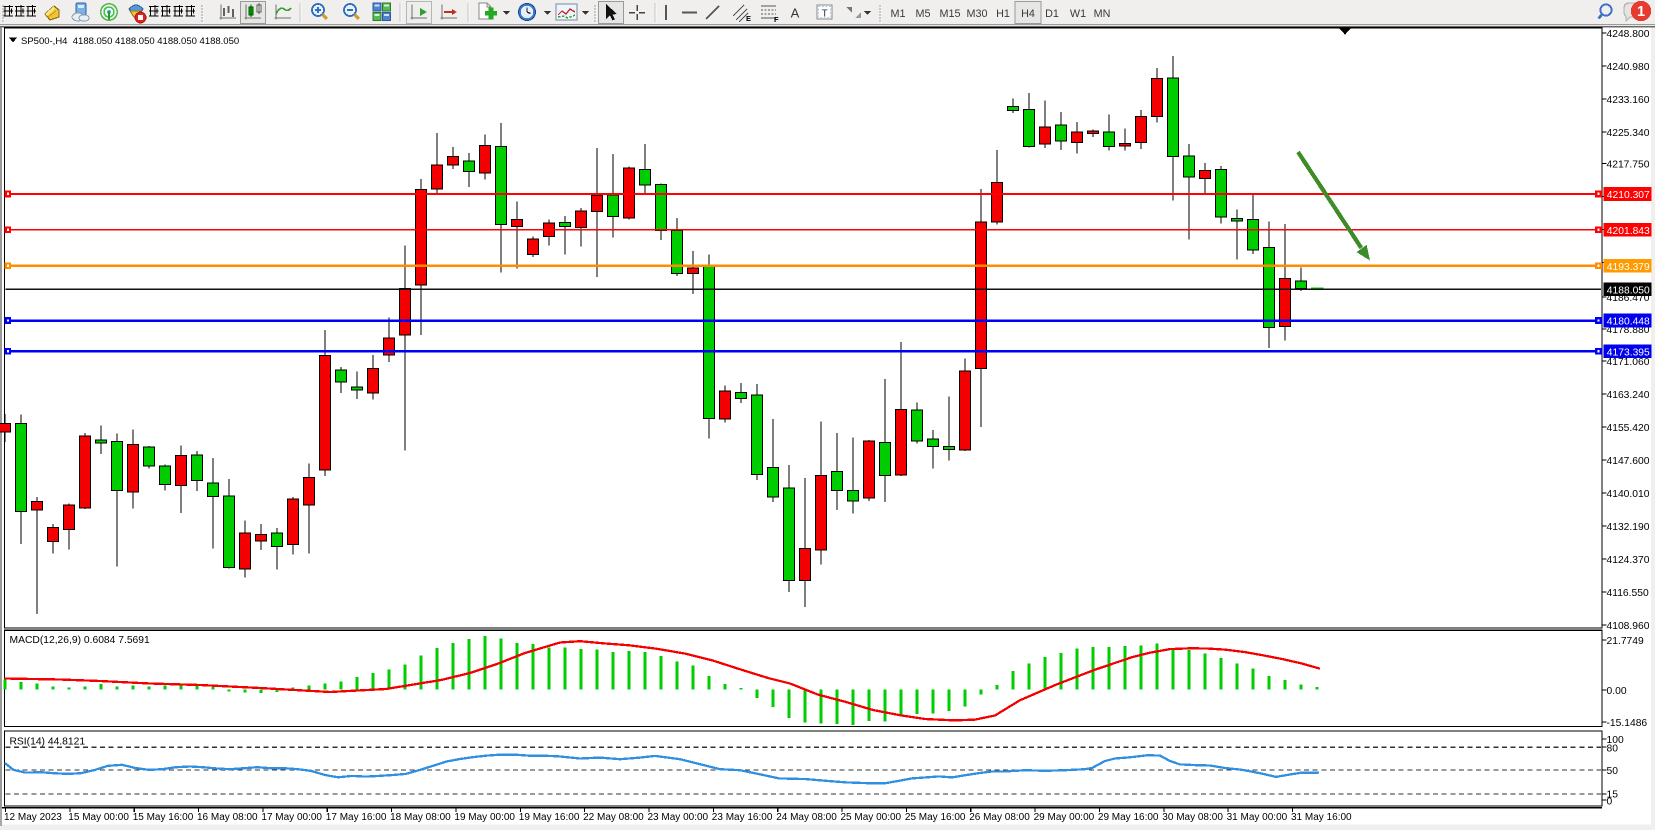  Describe the element at coordinates (484, 817) in the screenshot. I see `svg-text: 19 May 00:00` at that location.